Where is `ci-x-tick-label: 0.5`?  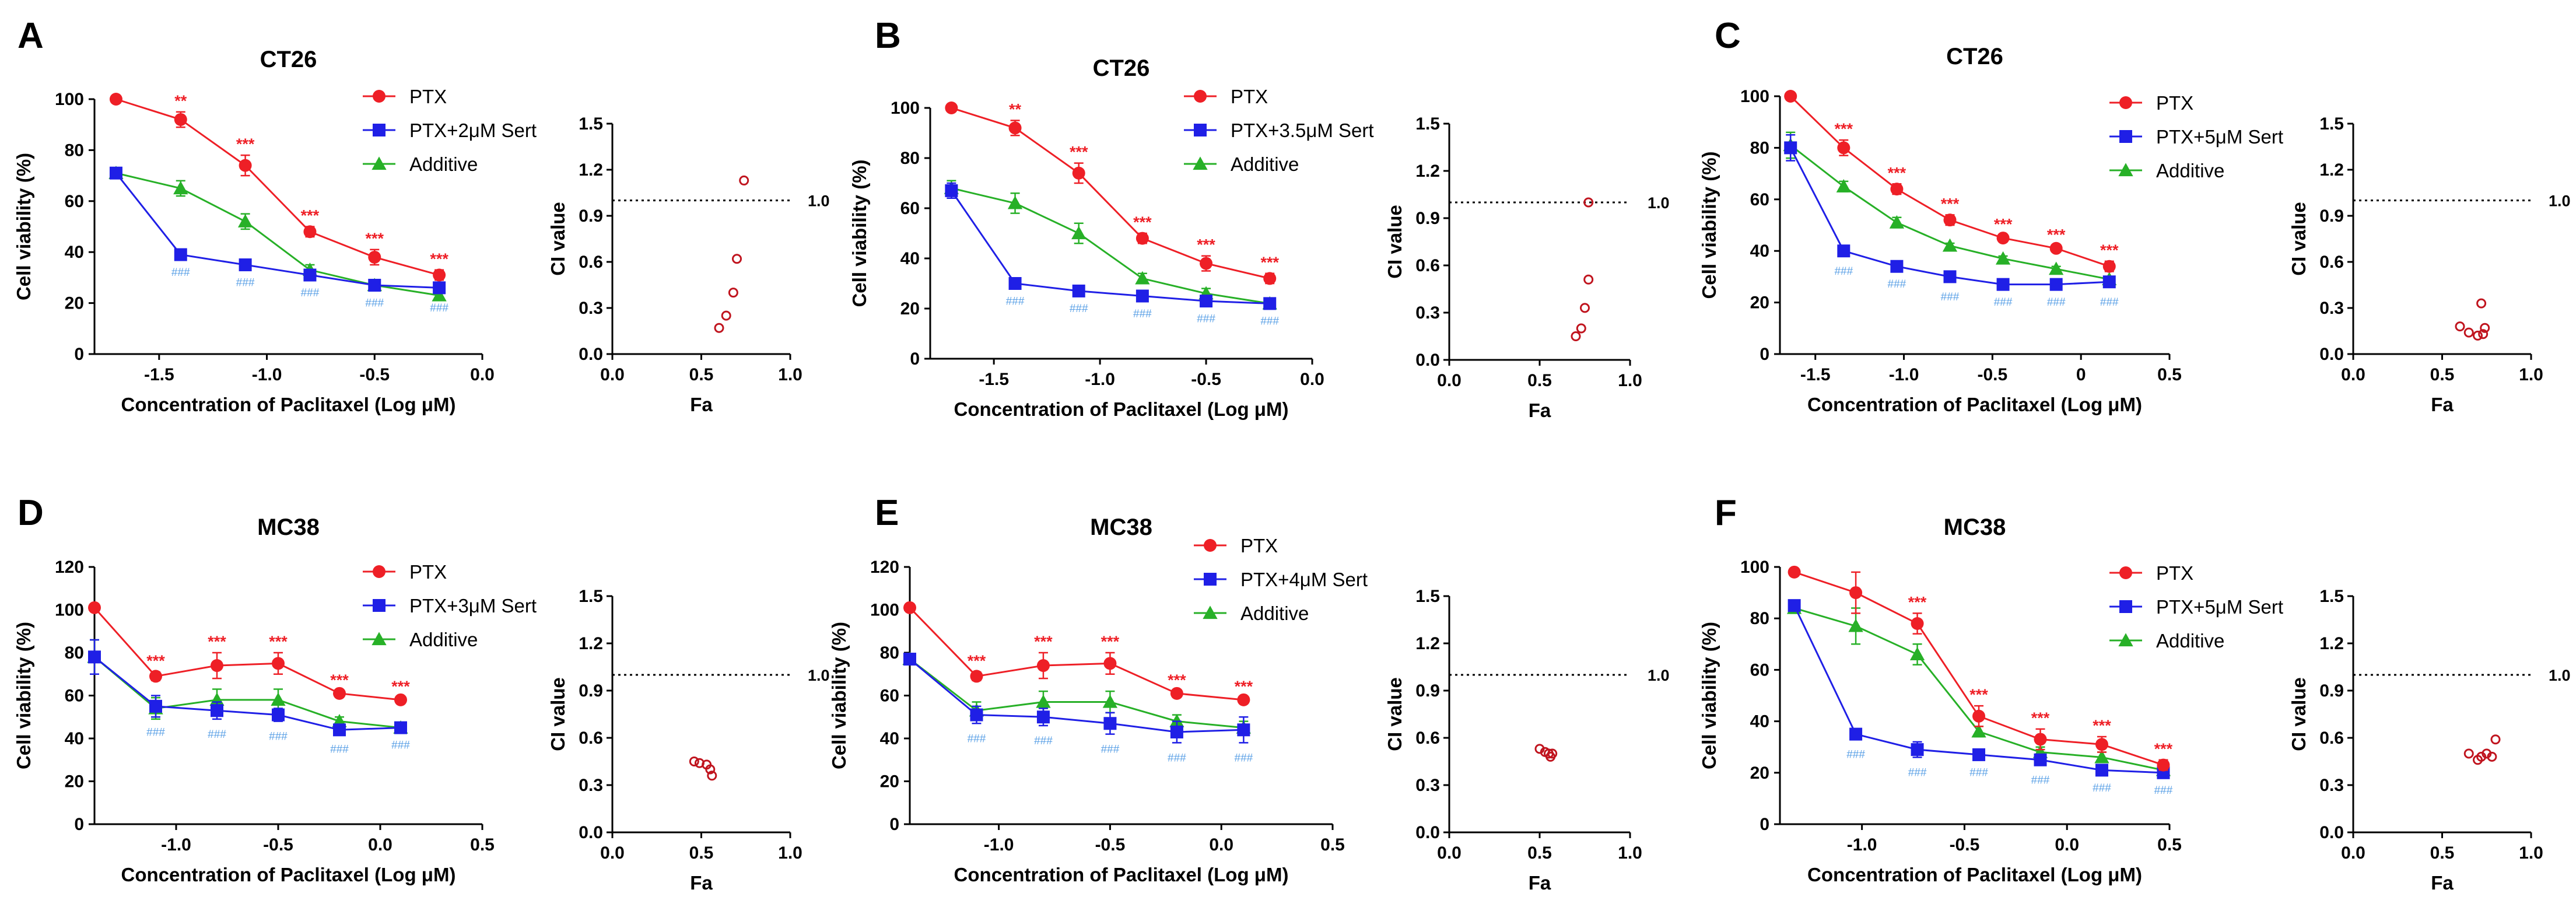 ci-x-tick-label: 0.5 is located at coordinates (701, 853).